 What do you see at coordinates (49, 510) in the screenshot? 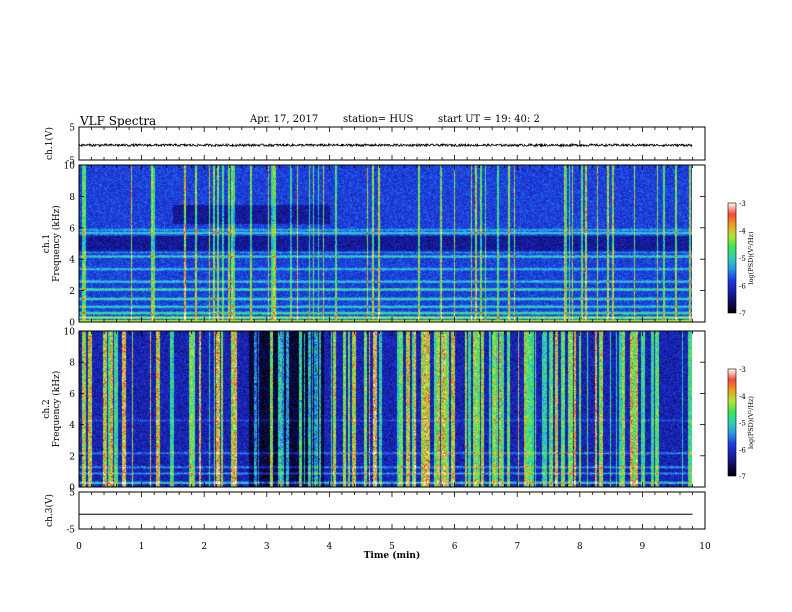
I see `y-axis-label: ch.3(V)` at bounding box center [49, 510].